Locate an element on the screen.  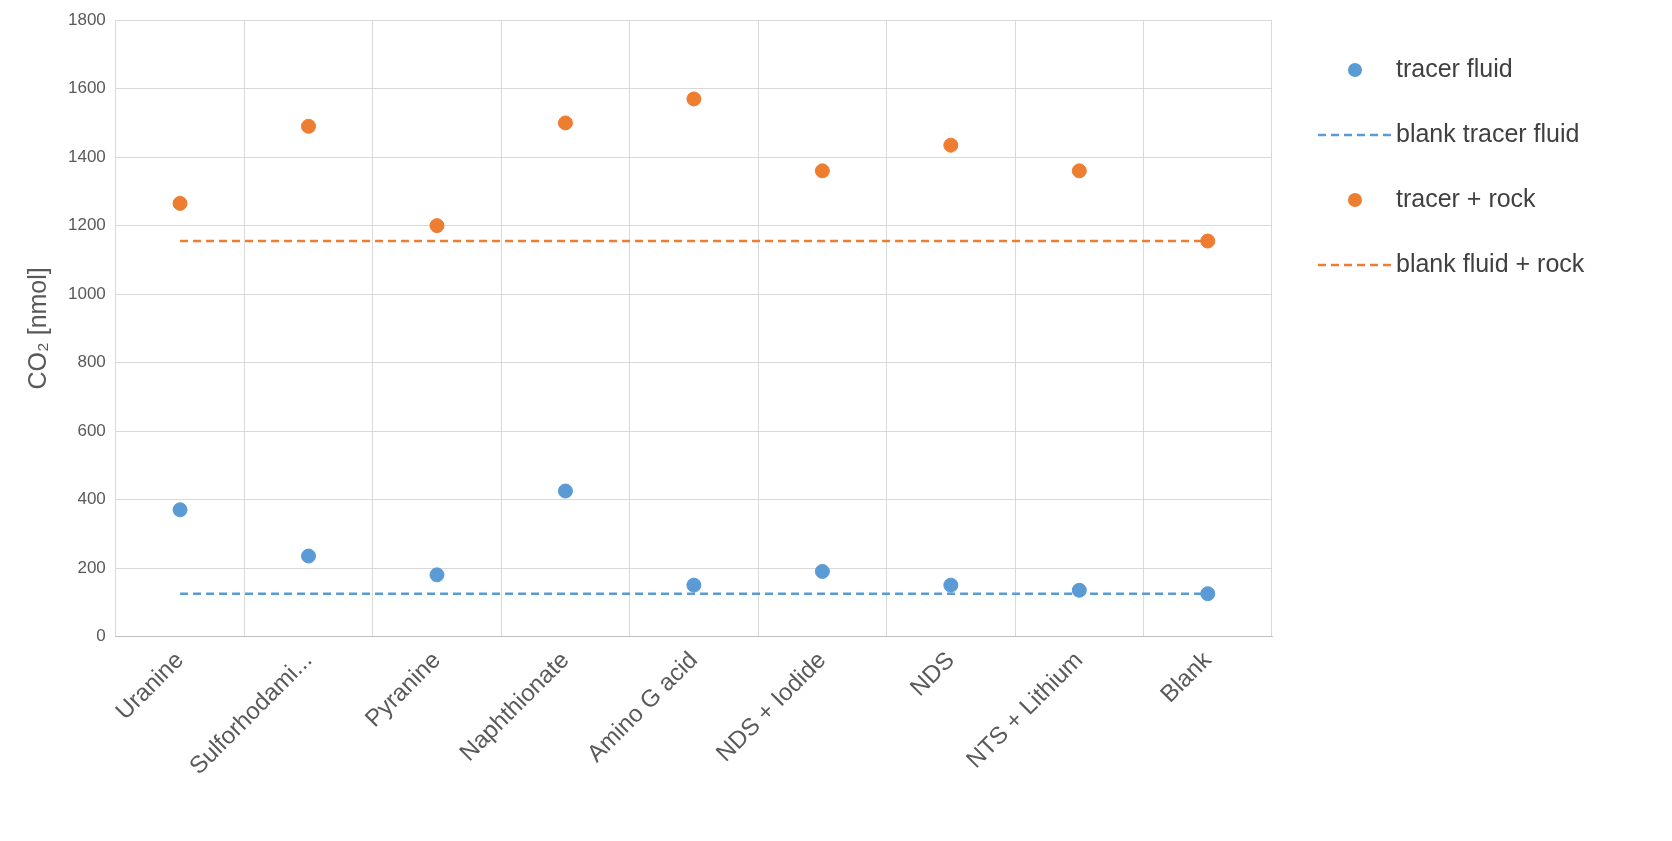
y-tick-label: 1000 is located at coordinates (86, 293).